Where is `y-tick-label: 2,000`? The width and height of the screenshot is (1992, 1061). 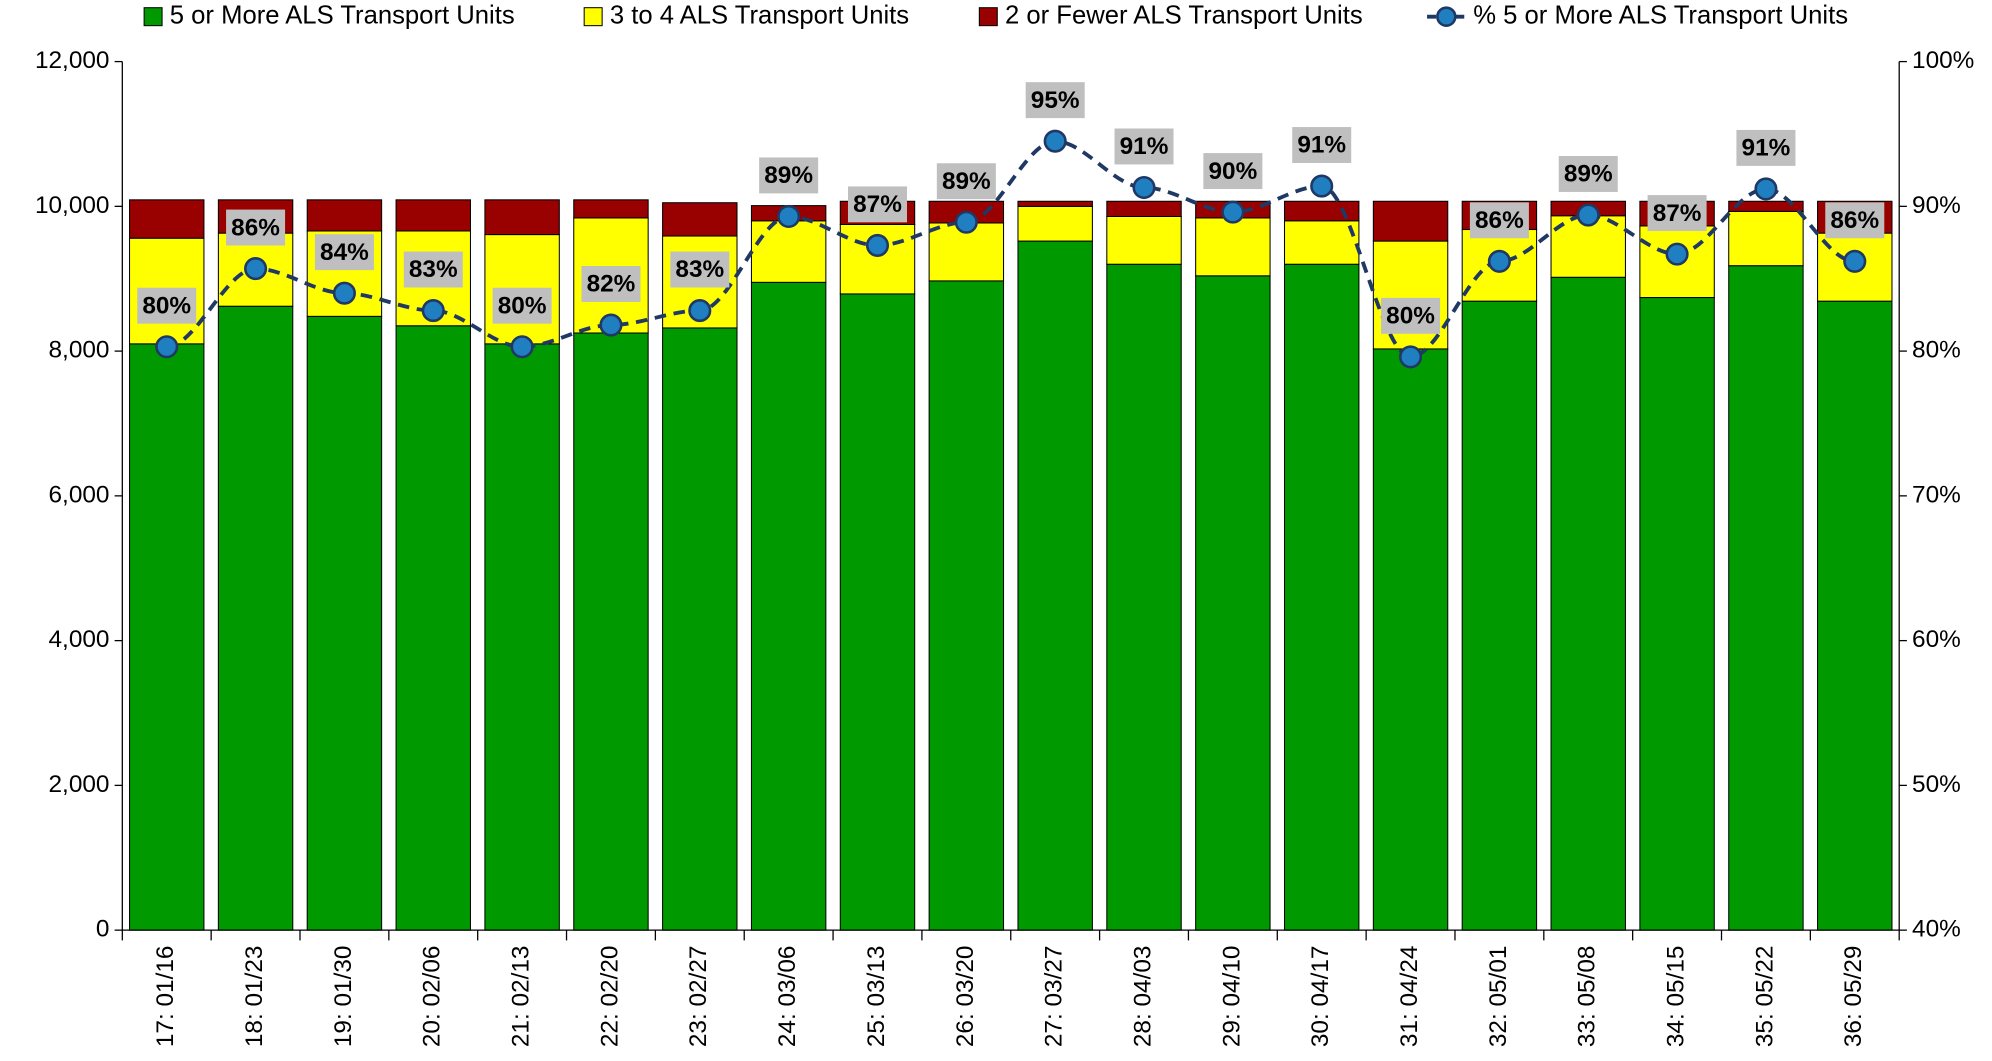
y-tick-label: 2,000 is located at coordinates (79, 784).